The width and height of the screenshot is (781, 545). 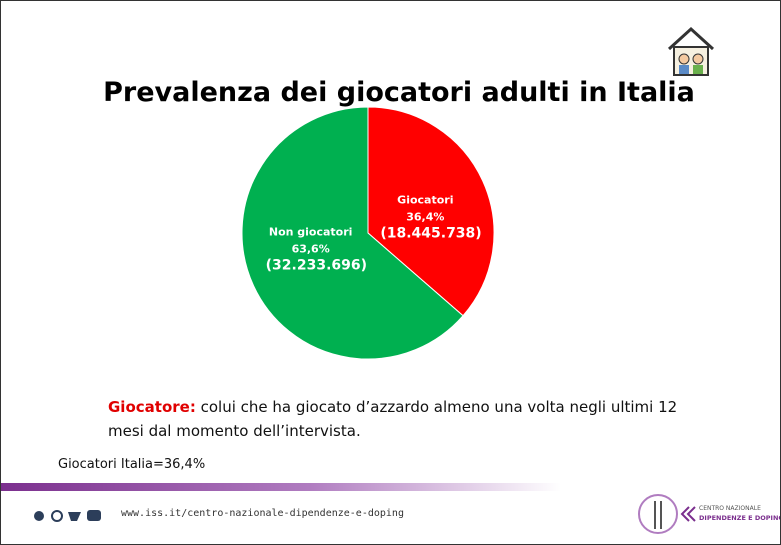 I want to click on logo-text: DIPENDENZE E DOPING, so click(x=739, y=518).